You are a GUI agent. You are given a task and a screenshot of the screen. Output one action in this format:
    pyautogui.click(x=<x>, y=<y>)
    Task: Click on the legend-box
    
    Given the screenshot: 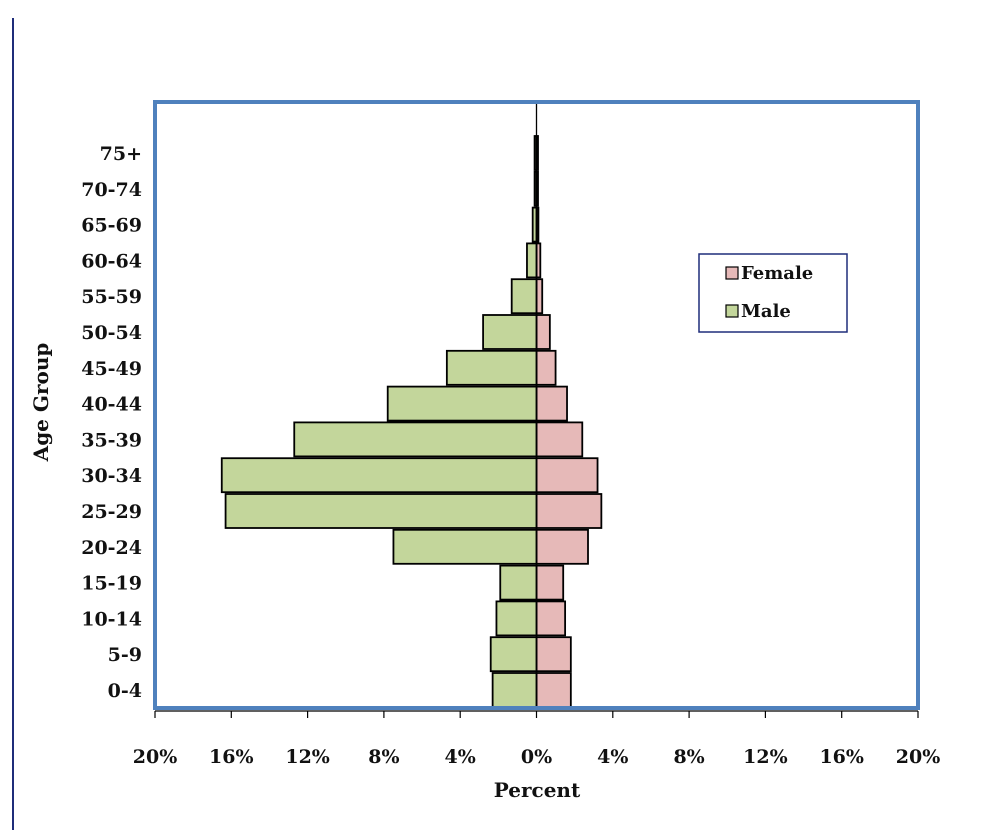 What is the action you would take?
    pyautogui.click(x=773, y=293)
    